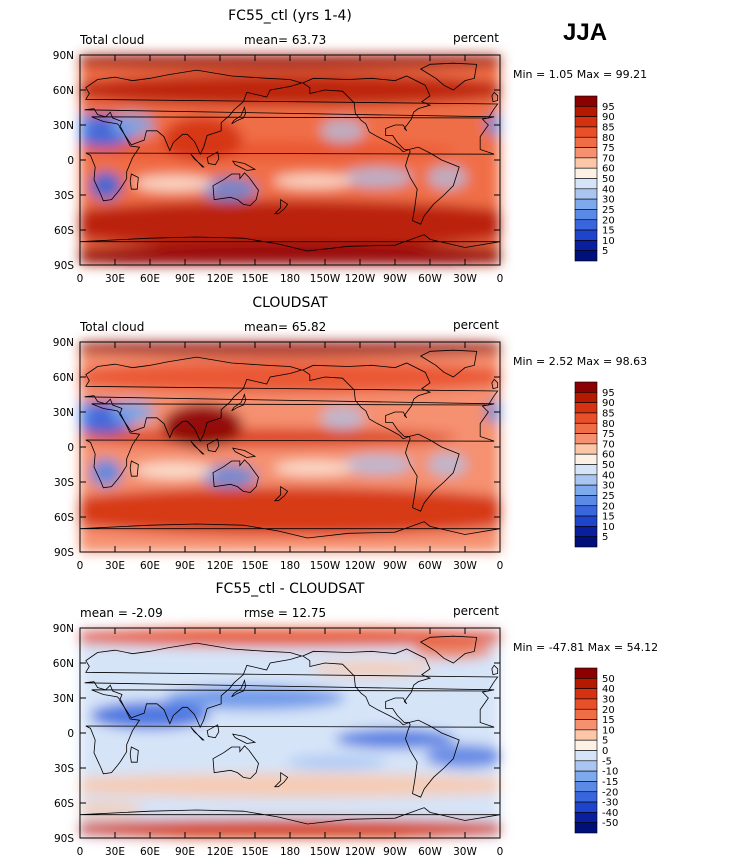 Image resolution: width=733 pixels, height=864 pixels. What do you see at coordinates (64, 483) in the screenshot?
I see `lat-tick-label: 30S` at bounding box center [64, 483].